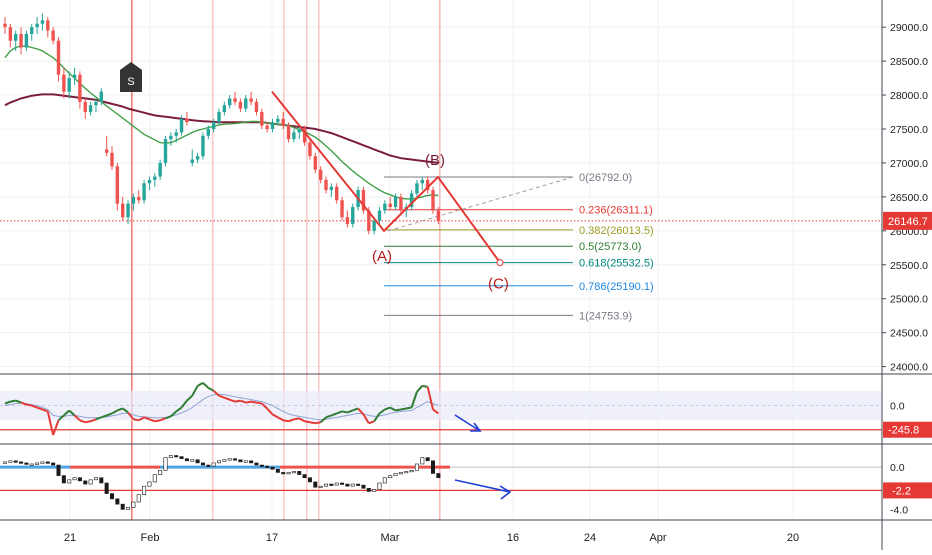 The image size is (932, 555). I want to click on fib-level-label: 1(24753.9), so click(605, 316).